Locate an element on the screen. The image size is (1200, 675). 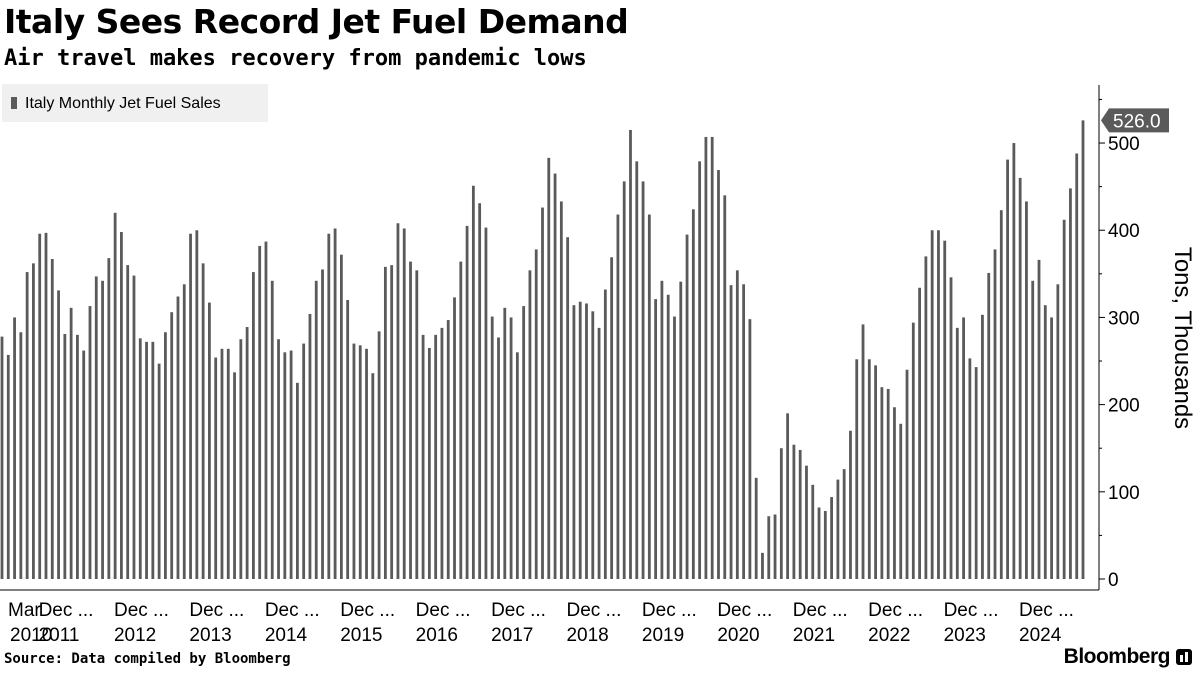
x-tick-label-year: 2022 is located at coordinates (889, 635).